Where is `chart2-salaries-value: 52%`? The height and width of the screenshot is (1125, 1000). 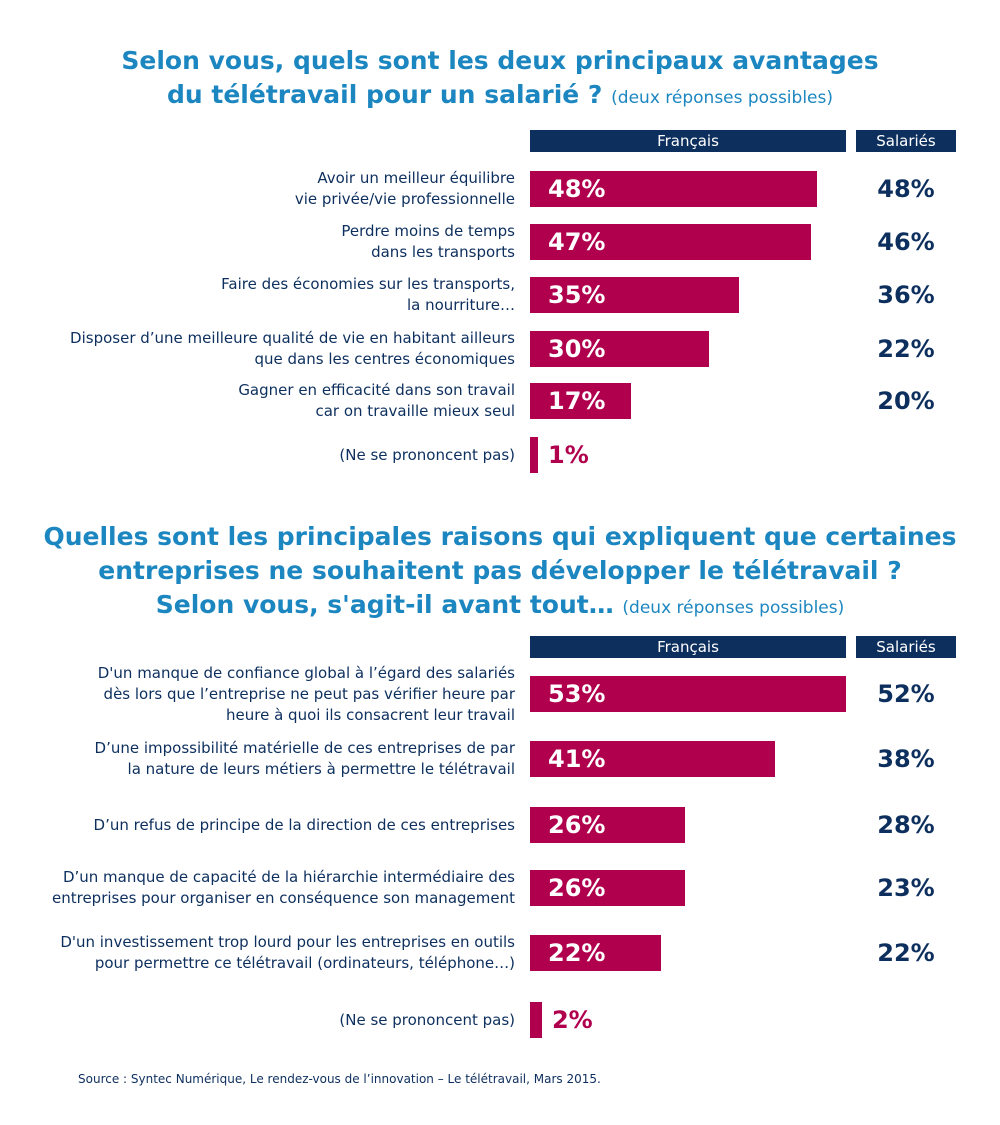 chart2-salaries-value: 52% is located at coordinates (906, 694).